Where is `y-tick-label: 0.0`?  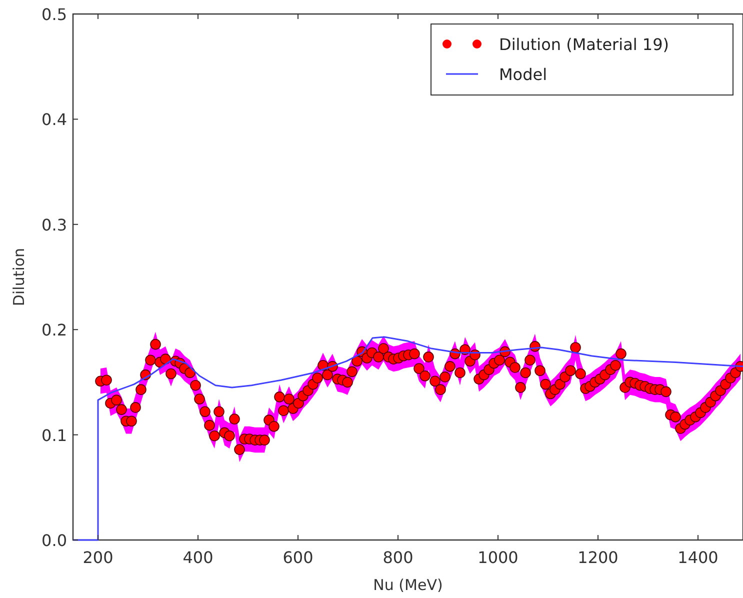 y-tick-label: 0.0 is located at coordinates (54, 540).